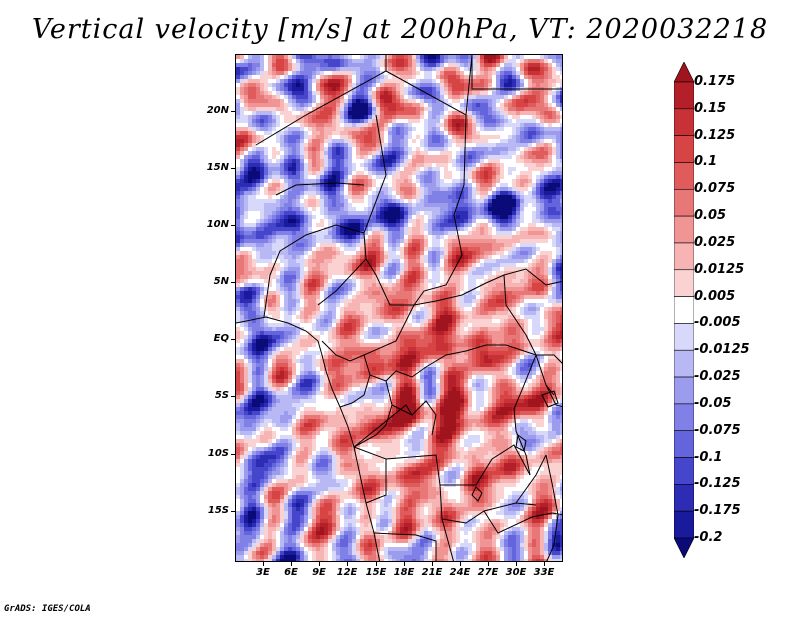 The image size is (800, 618). Describe the element at coordinates (217, 224) in the screenshot. I see `lat-label: 10N` at that location.